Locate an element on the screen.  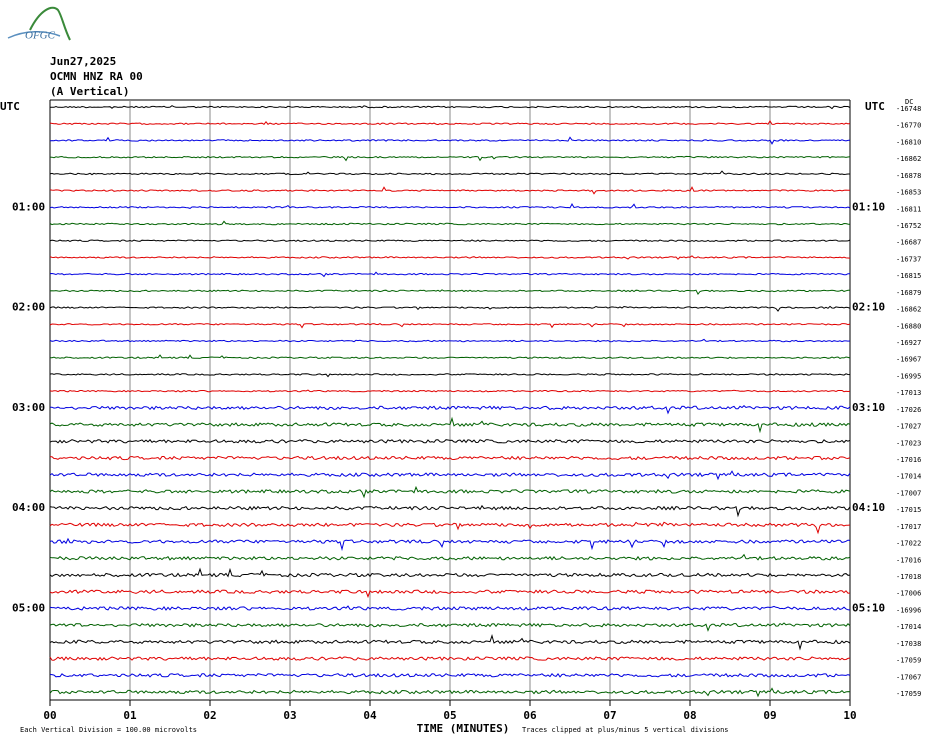
dc-offset: -16811 is located at coordinates (908, 209).